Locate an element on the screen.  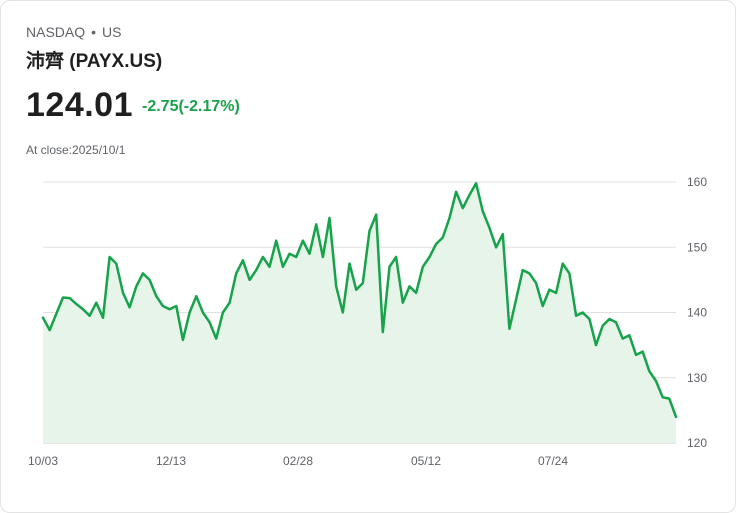
y-tick-label: 120 is located at coordinates (697, 443).